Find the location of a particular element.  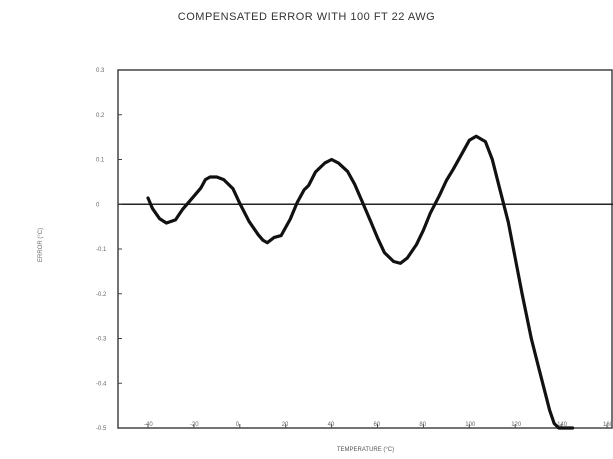

y-tick-label: 0 is located at coordinates (98, 205).